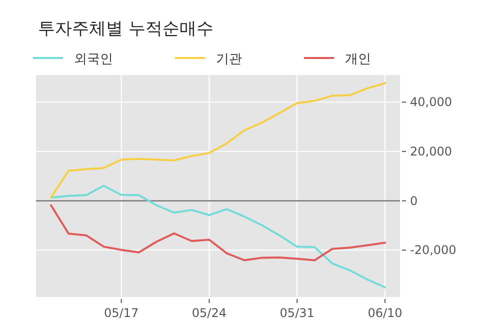  Describe the element at coordinates (218, 233) in the screenshot. I see `line-series` at that location.